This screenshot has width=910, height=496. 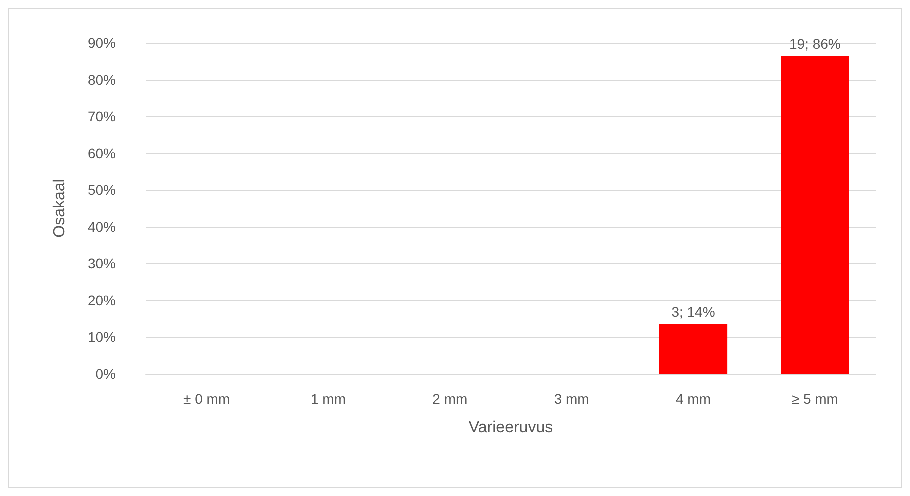 I want to click on x-tick-label: 4 mm, so click(x=693, y=399).